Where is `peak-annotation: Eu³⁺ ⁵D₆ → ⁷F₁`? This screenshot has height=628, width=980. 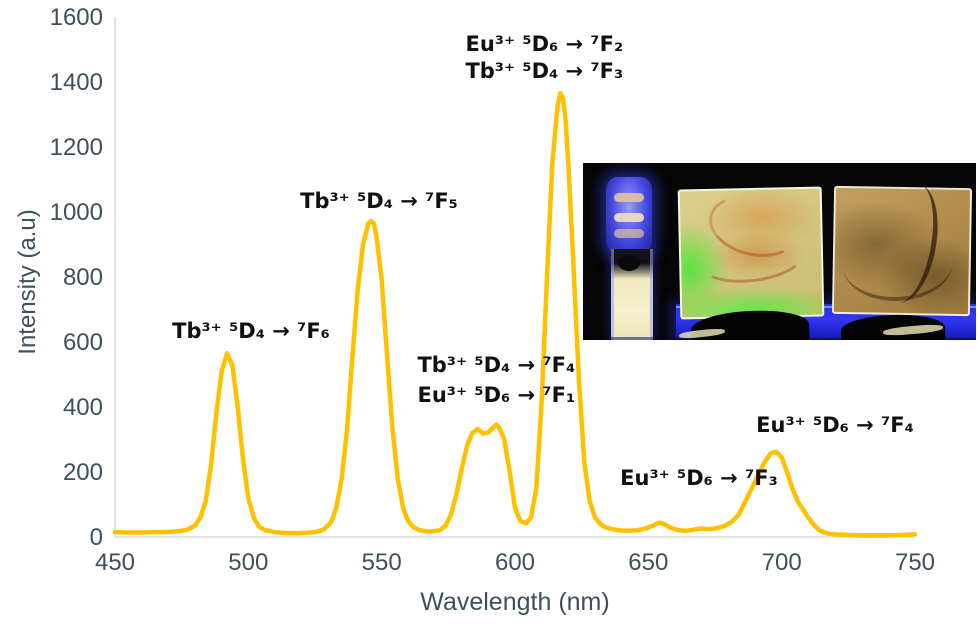
peak-annotation: Eu³⁺ ⁵D₆ → ⁷F₁ is located at coordinates (496, 394).